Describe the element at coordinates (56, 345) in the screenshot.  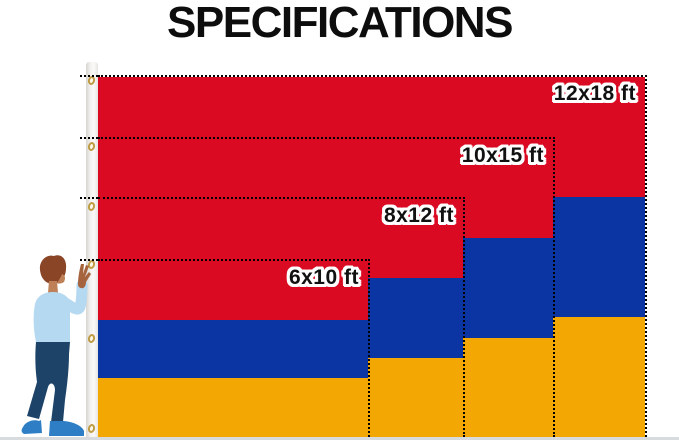
I see `person-illustration` at that location.